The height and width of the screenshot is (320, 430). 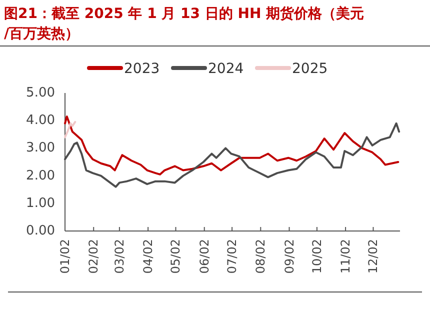 What do you see at coordinates (345, 256) in the screenshot?
I see `x-tick-label: 11/02` at bounding box center [345, 256].